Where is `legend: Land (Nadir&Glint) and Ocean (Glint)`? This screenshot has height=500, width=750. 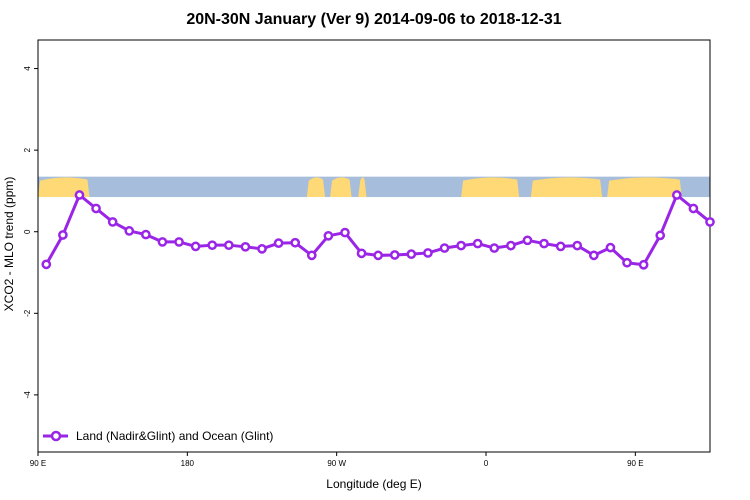 legend: Land (Nadir&Glint) and Ocean (Glint) is located at coordinates (158, 436).